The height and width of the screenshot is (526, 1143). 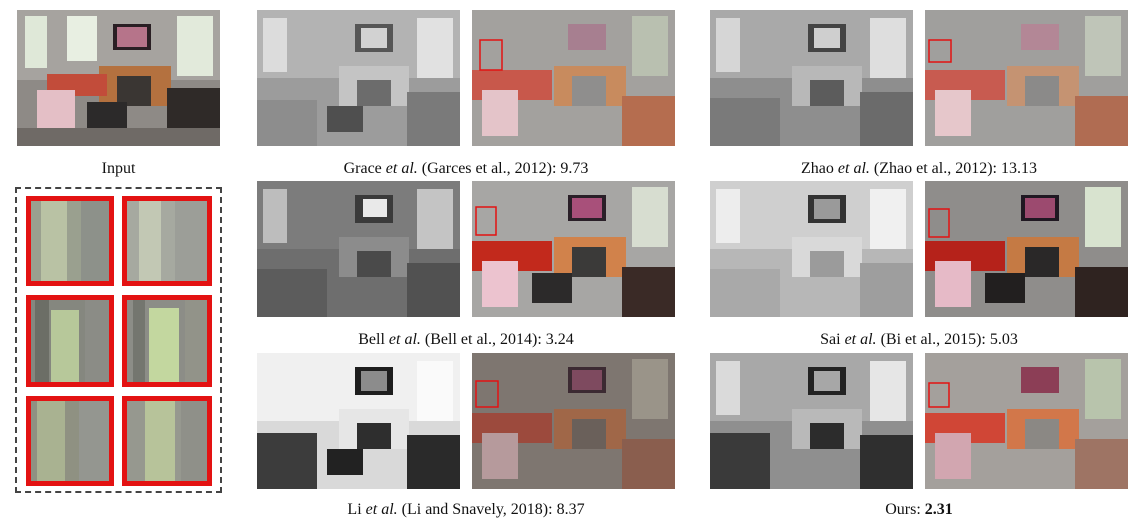 I want to click on caption-grace: Grace et al. (Garces et al., 2012): 9.73, so click(x=466, y=169).